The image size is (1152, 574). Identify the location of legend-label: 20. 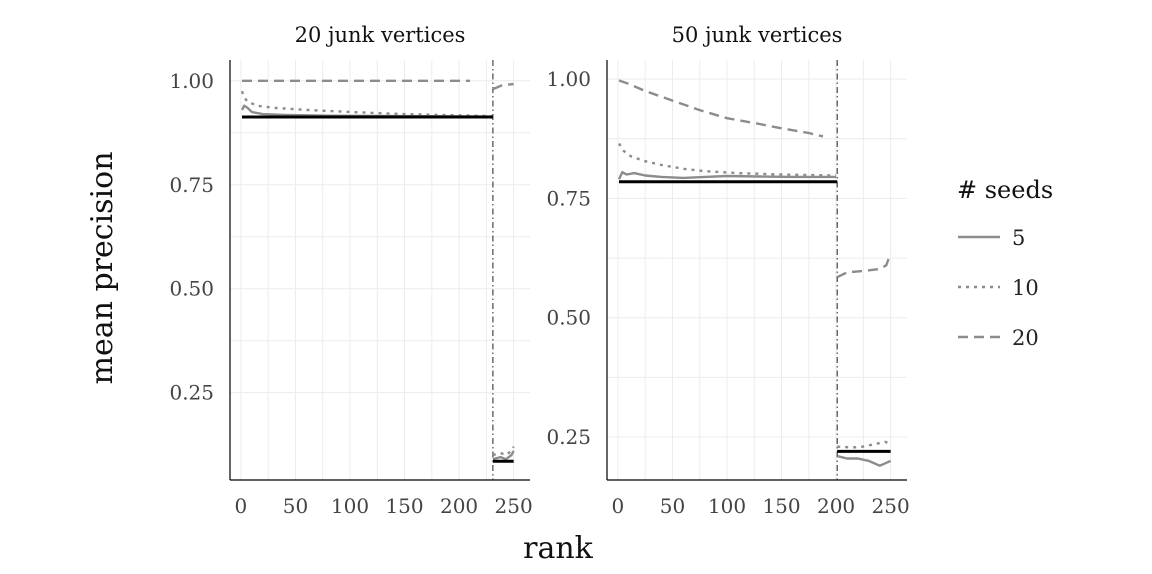
(1025, 338).